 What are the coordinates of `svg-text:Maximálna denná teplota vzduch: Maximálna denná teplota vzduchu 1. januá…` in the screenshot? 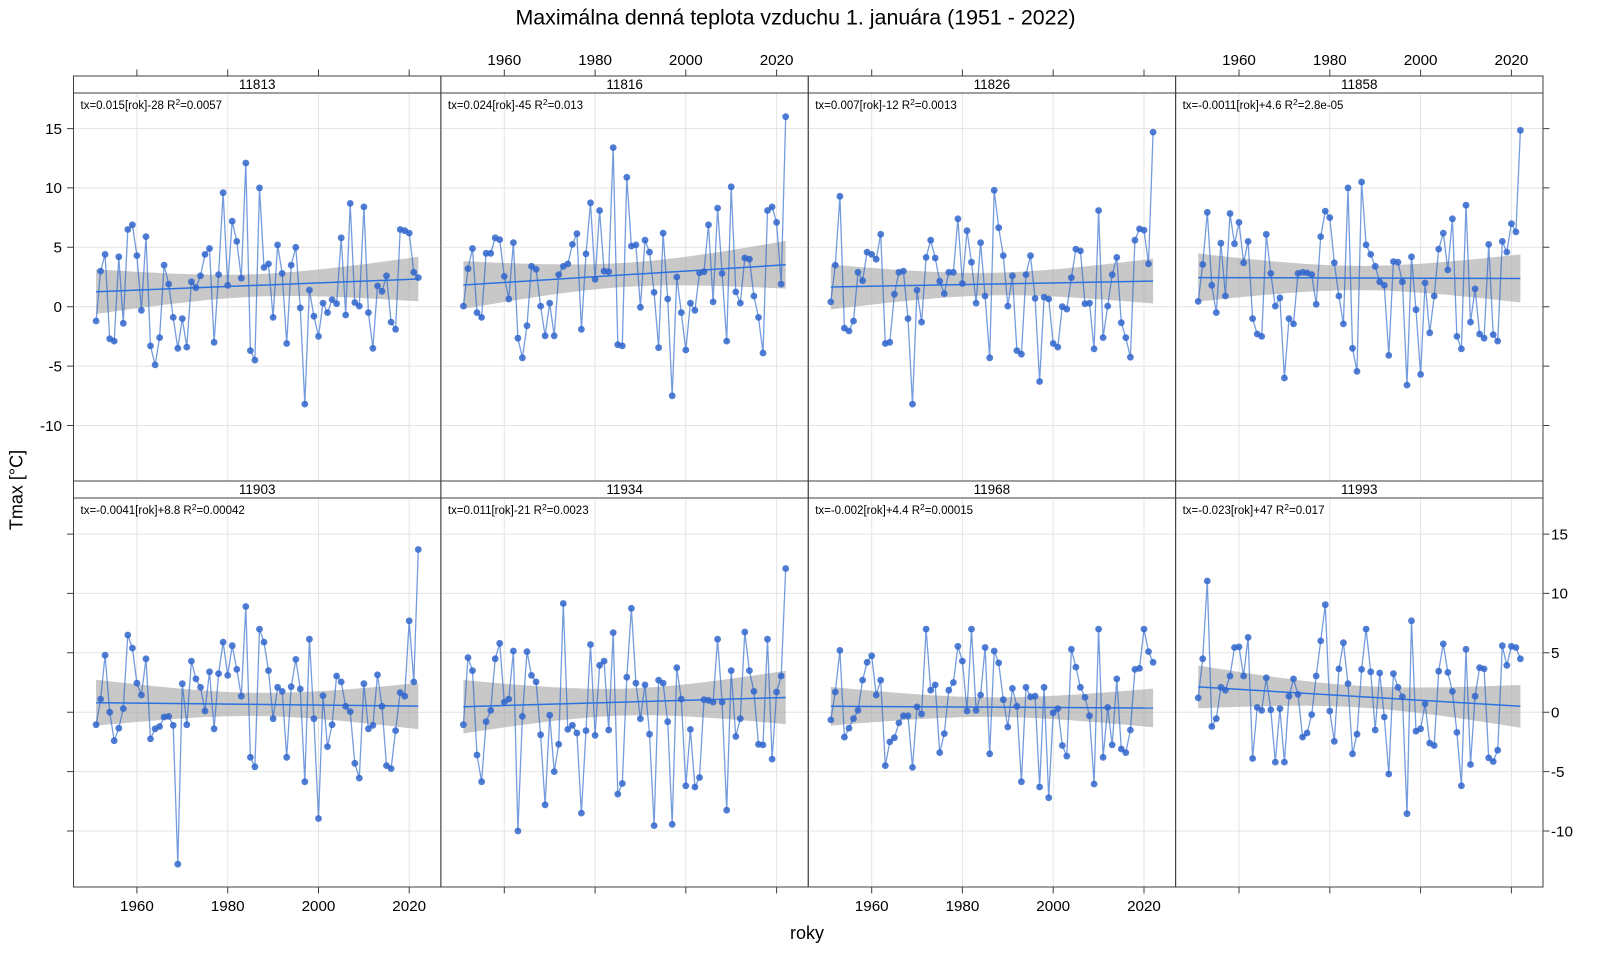 It's located at (795, 17).